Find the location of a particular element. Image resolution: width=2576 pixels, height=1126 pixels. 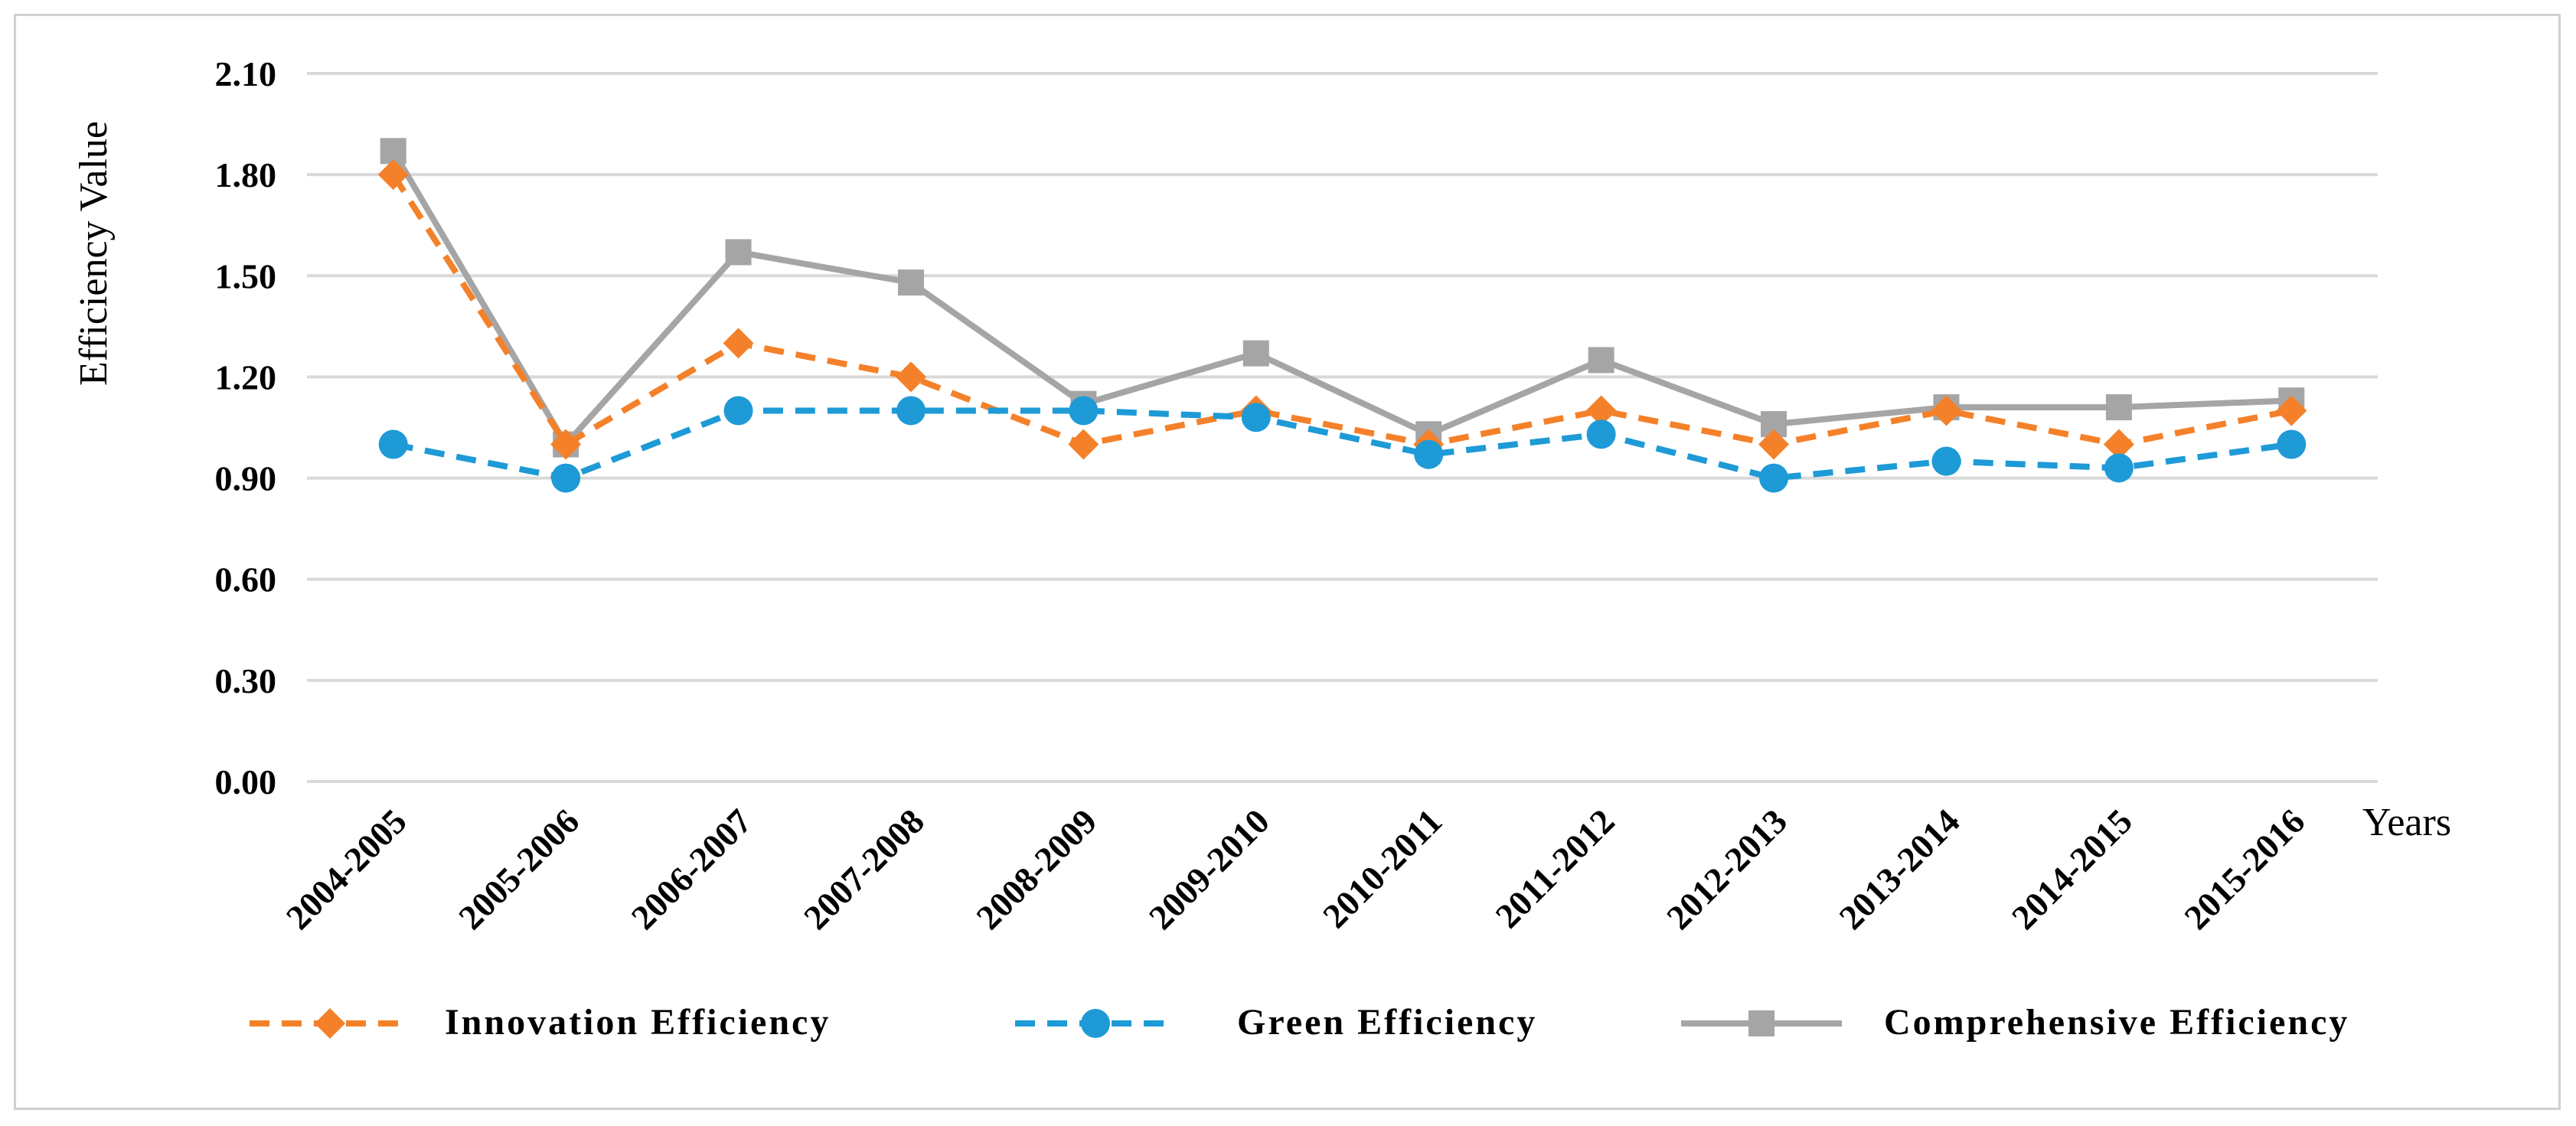

legend-label: Green Efficiency is located at coordinates (1387, 1023).